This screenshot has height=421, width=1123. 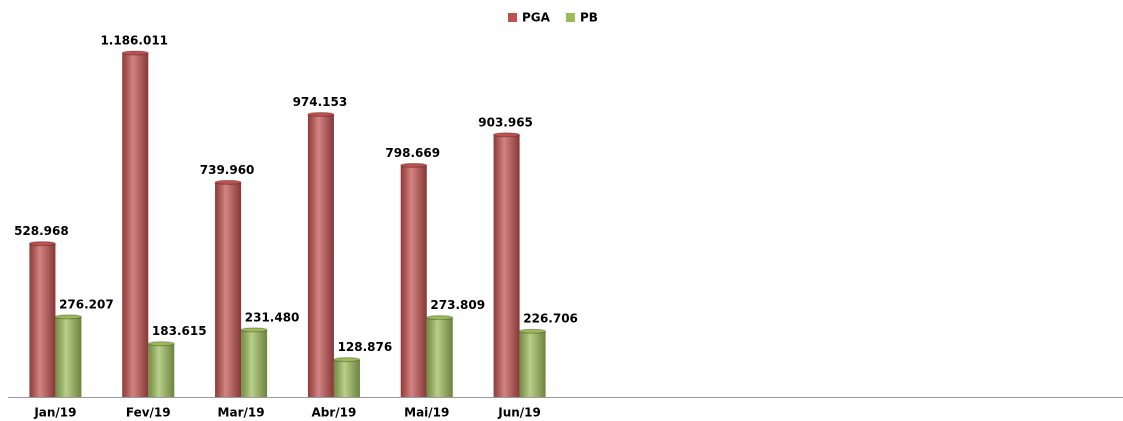 What do you see at coordinates (505, 122) in the screenshot?
I see `data-label: 903.965` at bounding box center [505, 122].